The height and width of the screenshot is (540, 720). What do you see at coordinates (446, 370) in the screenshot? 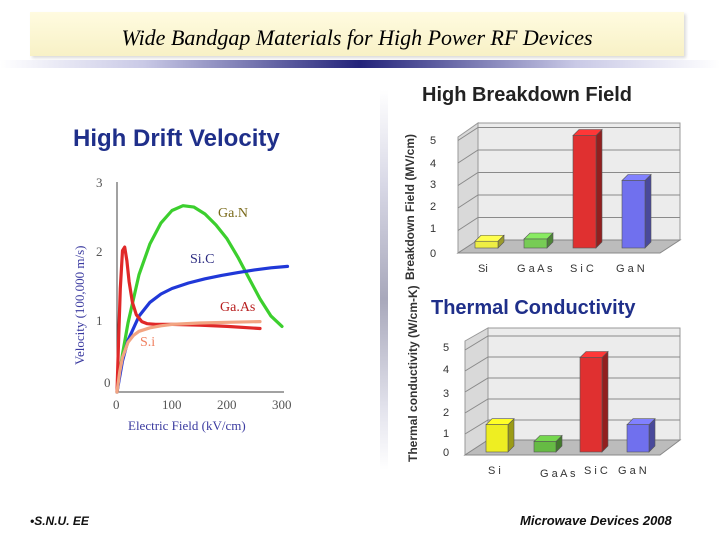
I see `thermal-y-tick-4: 4` at bounding box center [446, 370].